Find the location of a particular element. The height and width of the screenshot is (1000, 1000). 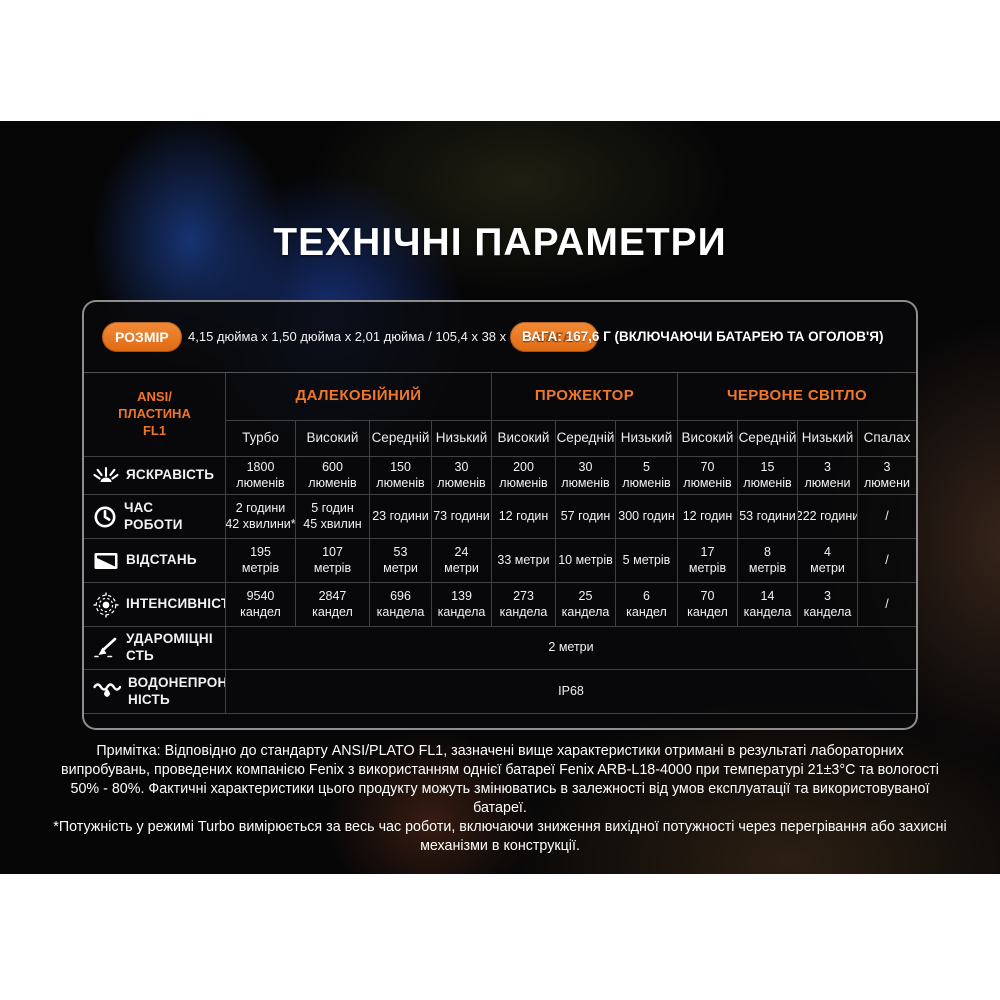

spec-cell-brightness-10: 3 люмени is located at coordinates (828, 476).